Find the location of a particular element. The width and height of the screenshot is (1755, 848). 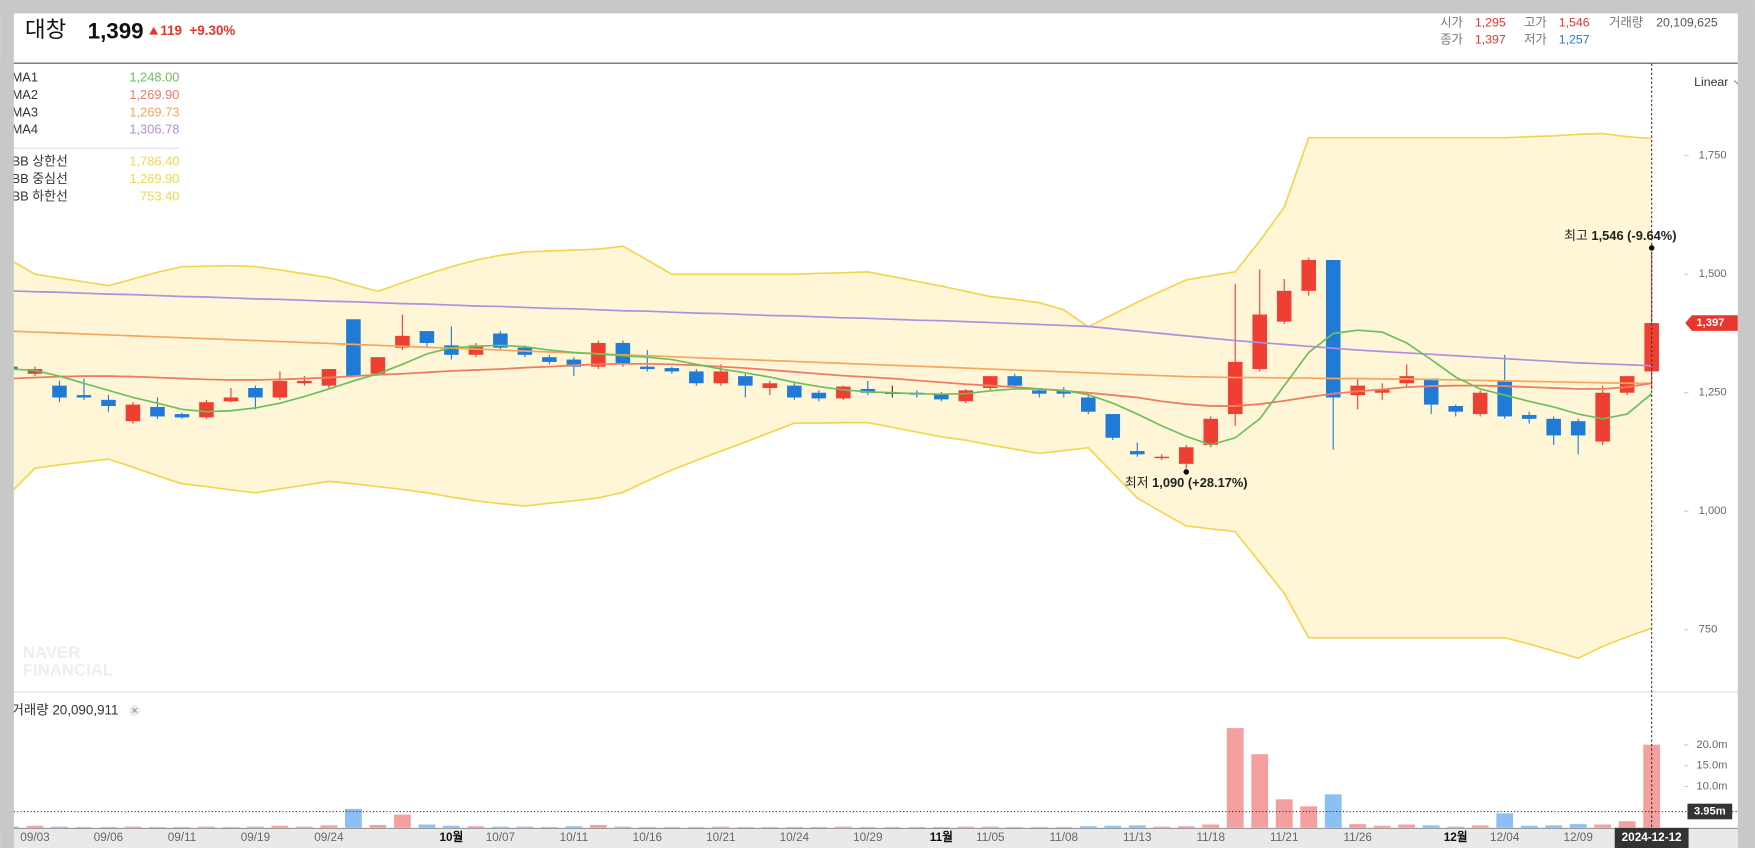

watermark: FINANCIAL is located at coordinates (68, 670).